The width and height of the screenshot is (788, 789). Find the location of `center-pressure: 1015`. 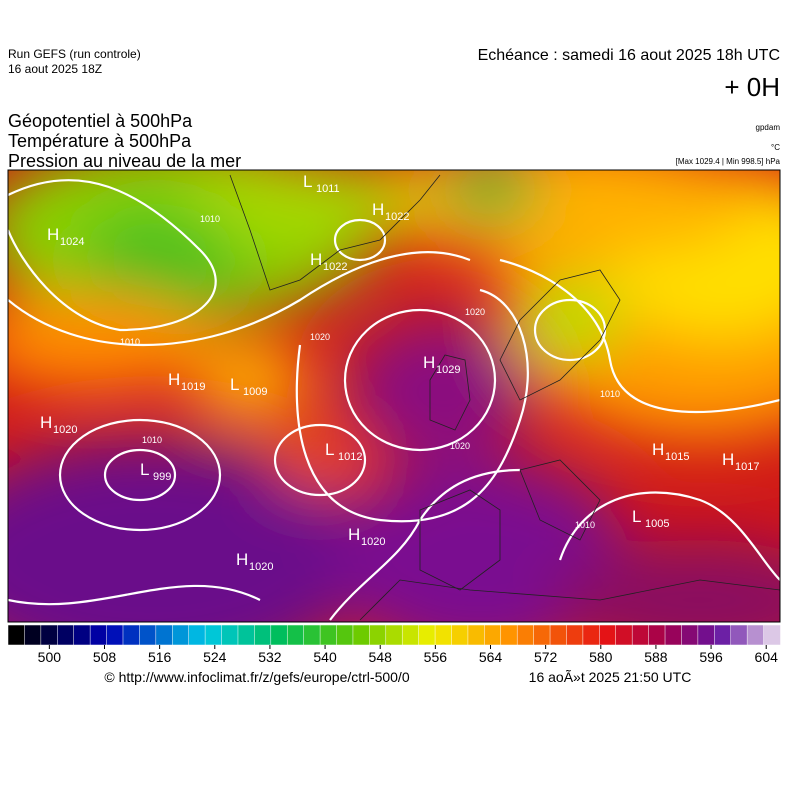

center-pressure: 1015 is located at coordinates (677, 457).